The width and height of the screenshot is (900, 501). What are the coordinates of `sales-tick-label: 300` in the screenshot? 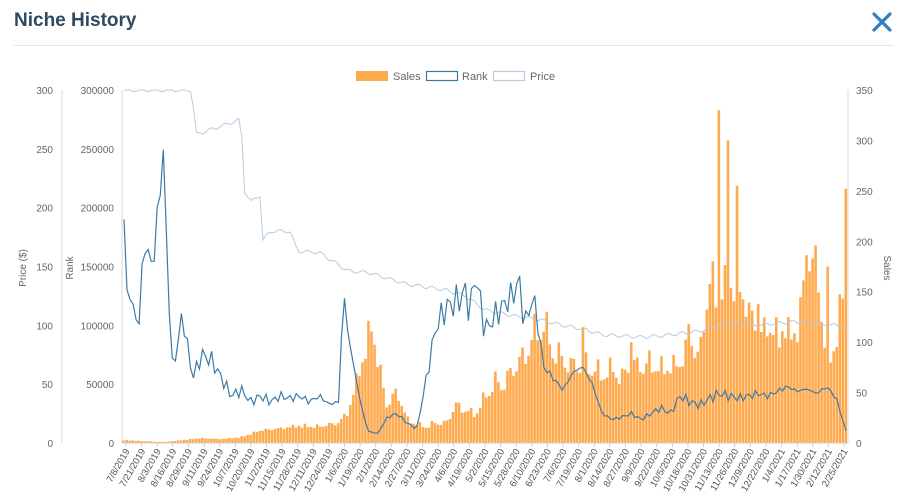 It's located at (864, 141).